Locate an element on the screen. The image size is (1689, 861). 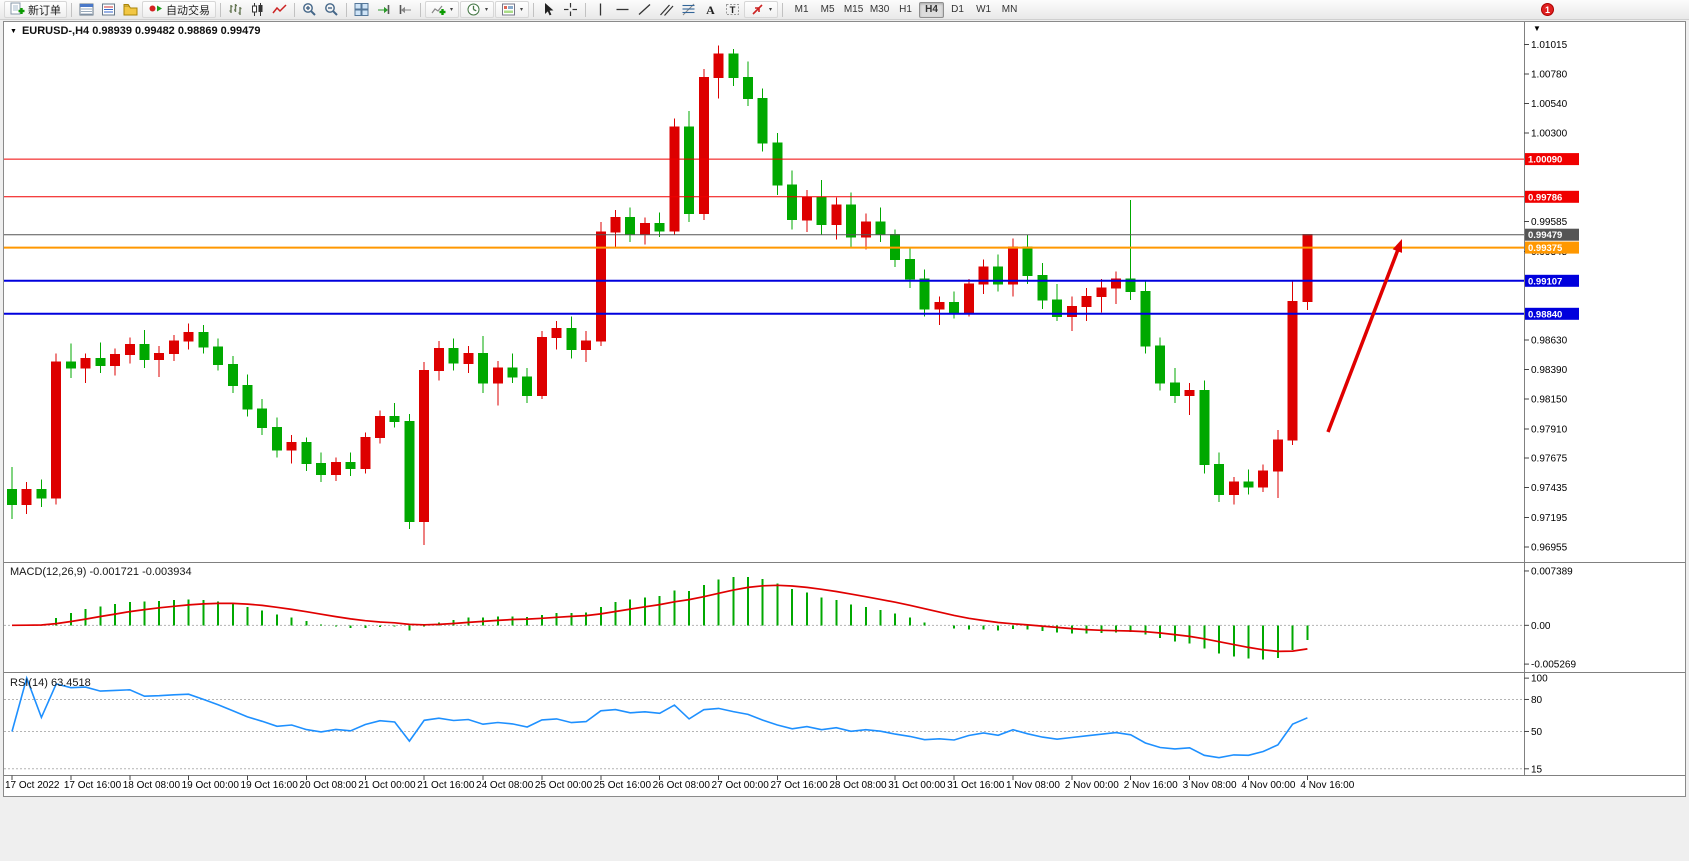
timeframe-button-W1: W1 is located at coordinates (984, 9).